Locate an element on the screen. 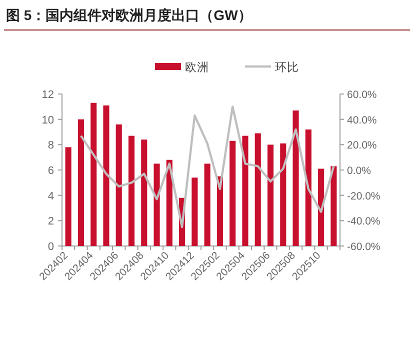 The height and width of the screenshot is (347, 414). y-tick-label: 10 is located at coordinates (48, 120).